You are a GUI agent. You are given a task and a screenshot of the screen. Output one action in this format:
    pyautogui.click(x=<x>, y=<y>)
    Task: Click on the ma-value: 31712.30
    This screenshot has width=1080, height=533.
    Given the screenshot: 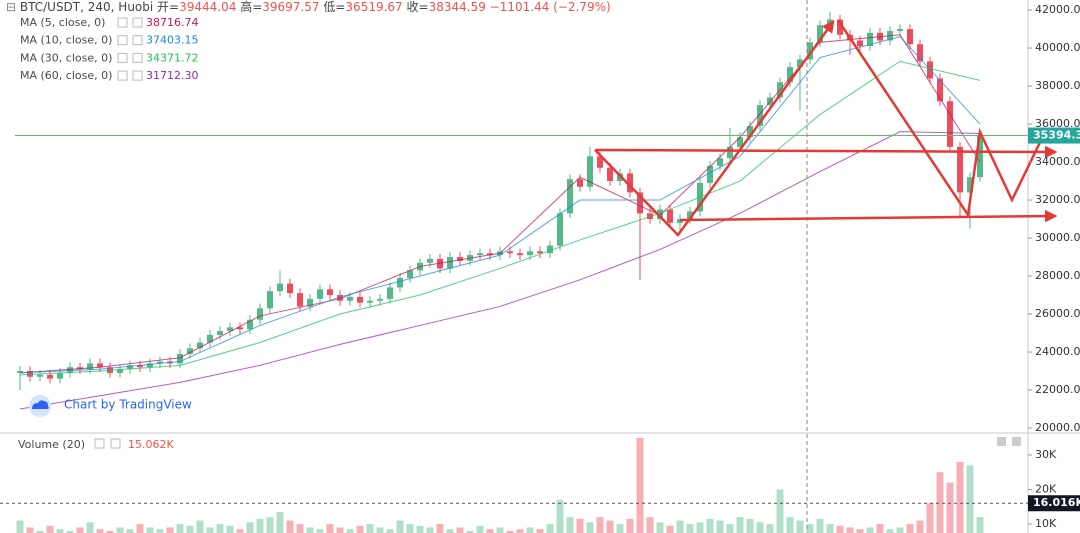 What is the action you would take?
    pyautogui.click(x=172, y=75)
    